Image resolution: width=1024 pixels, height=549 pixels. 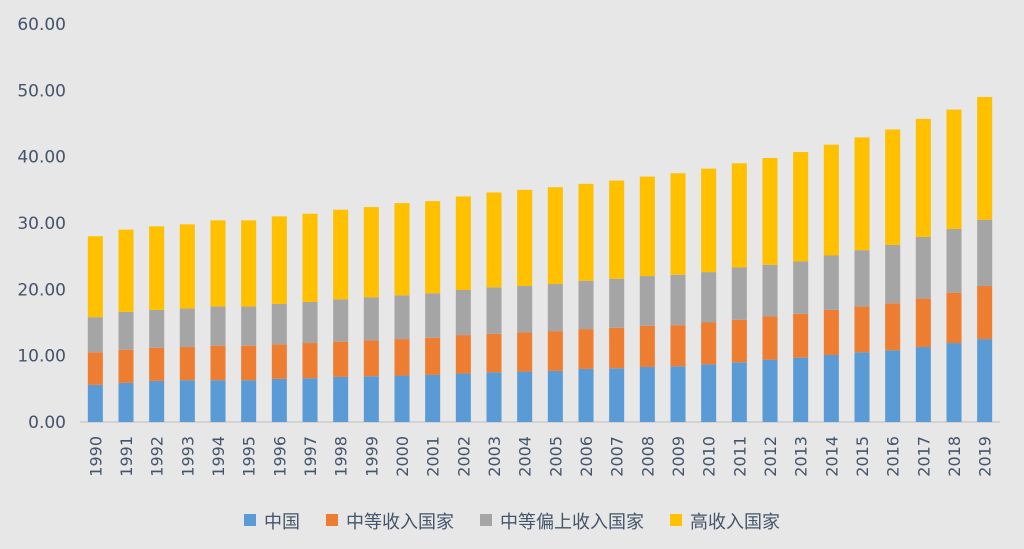 I want to click on x-tick-label: 2019, so click(x=985, y=456).